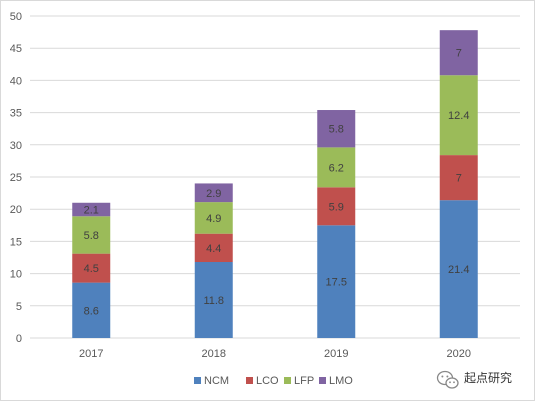  What do you see at coordinates (287, 380) in the screenshot?
I see `legend-swatch-lfp` at bounding box center [287, 380].